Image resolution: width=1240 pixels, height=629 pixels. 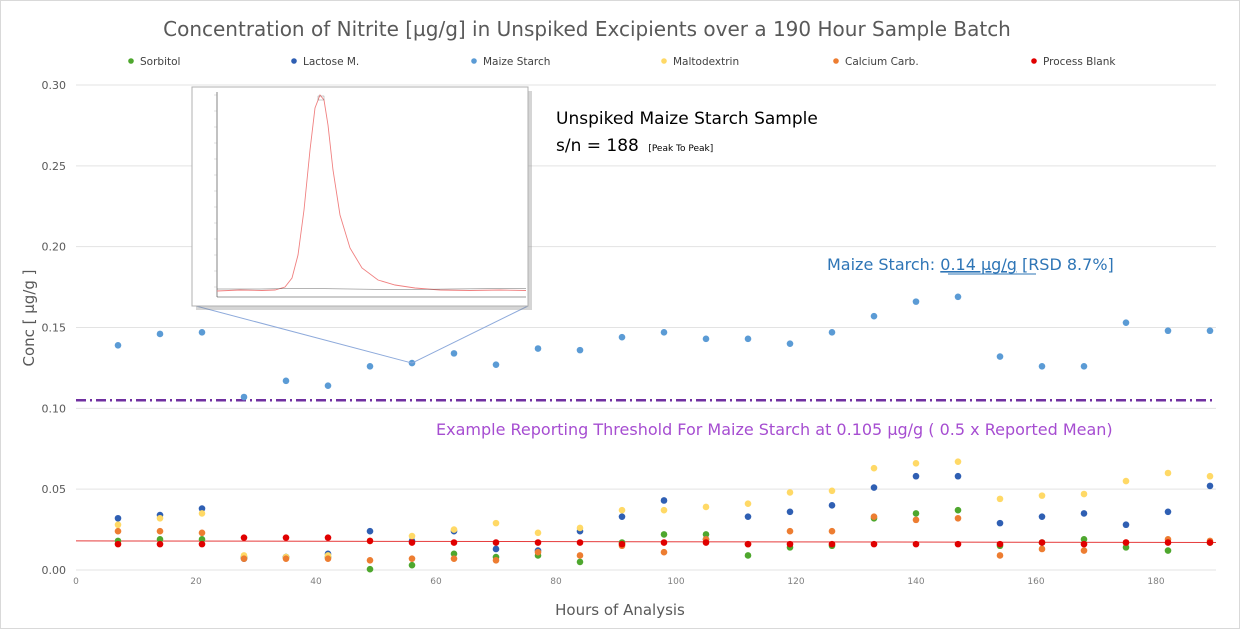 I want to click on series-process-blank, so click(x=664, y=541).